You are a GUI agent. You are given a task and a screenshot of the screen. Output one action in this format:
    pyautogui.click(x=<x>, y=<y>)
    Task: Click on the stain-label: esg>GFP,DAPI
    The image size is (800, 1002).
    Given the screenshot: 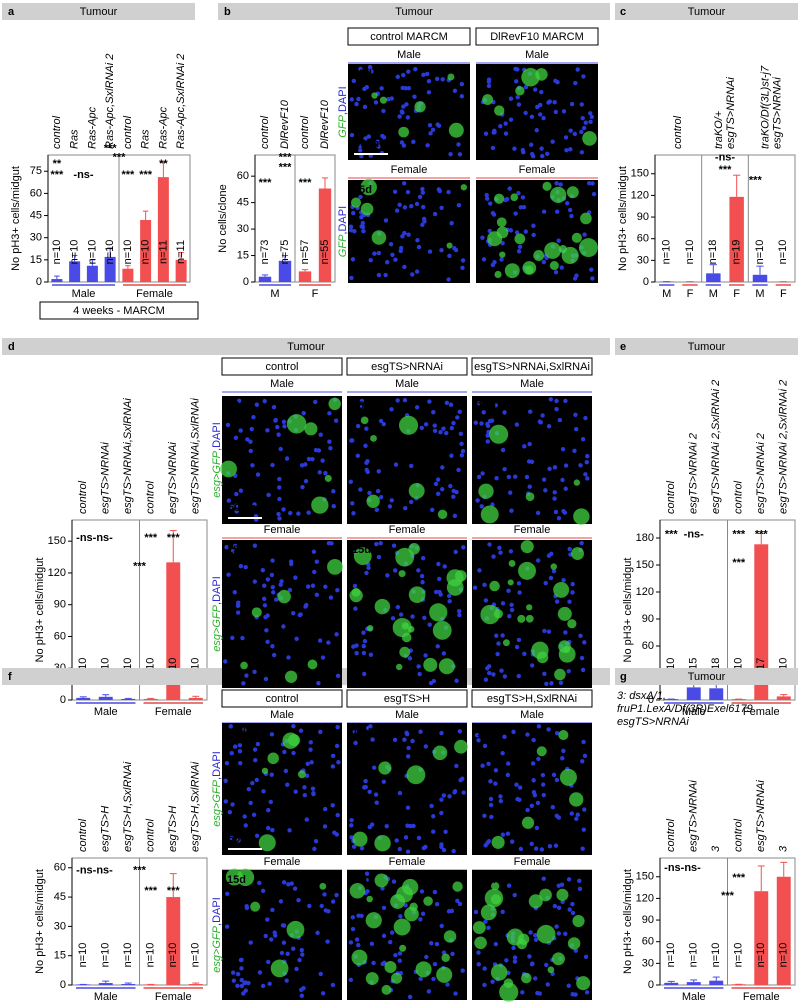 What is the action you would take?
    pyautogui.click(x=217, y=614)
    